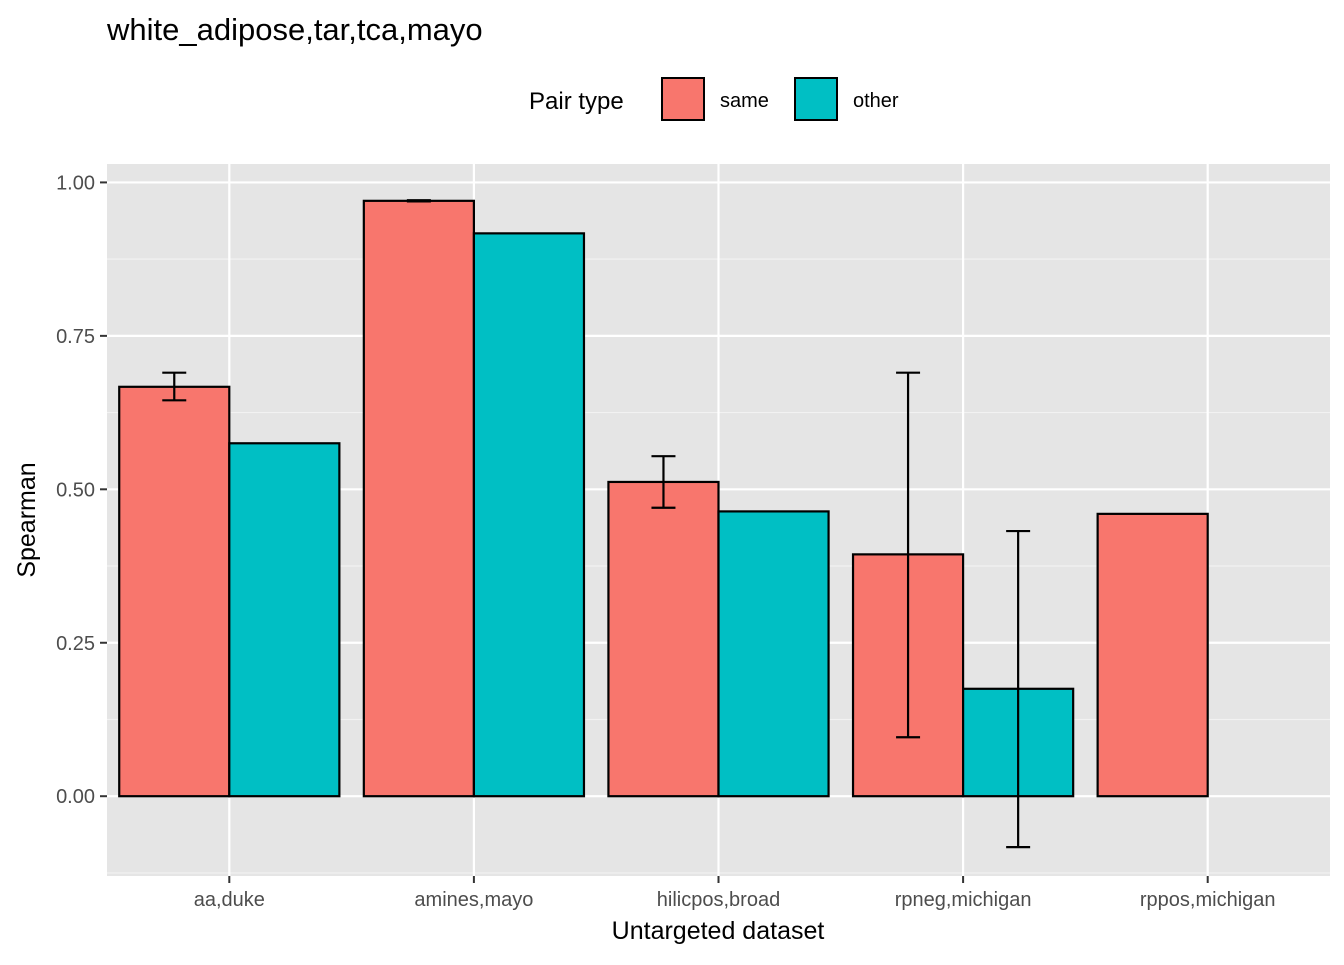 The height and width of the screenshot is (965, 1344). What do you see at coordinates (229, 900) in the screenshot?
I see `x-tick-label: aa,duke` at bounding box center [229, 900].